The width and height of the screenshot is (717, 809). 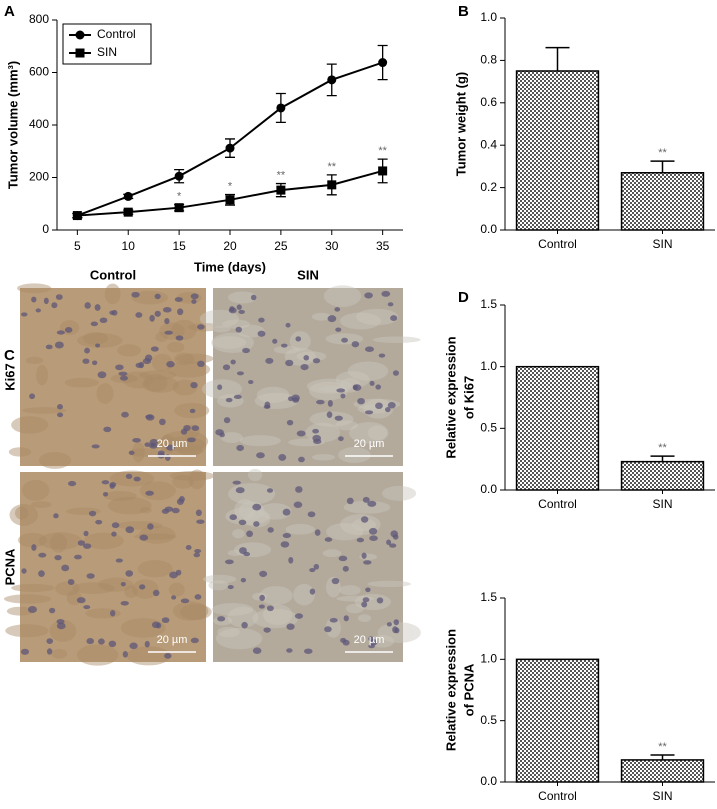 What do you see at coordinates (488, 659) in the screenshot?
I see `y-tick-label: 1.0` at bounding box center [488, 659].